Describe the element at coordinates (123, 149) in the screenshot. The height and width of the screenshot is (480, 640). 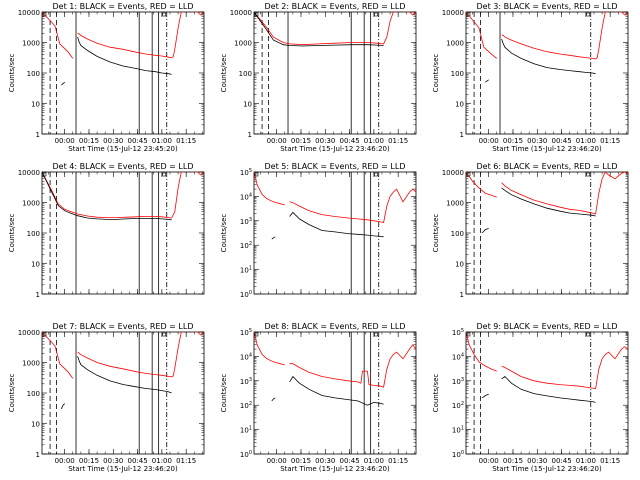
I see `x-axis-label: Start Time (15-Jul-12 23:45:20)` at that location.